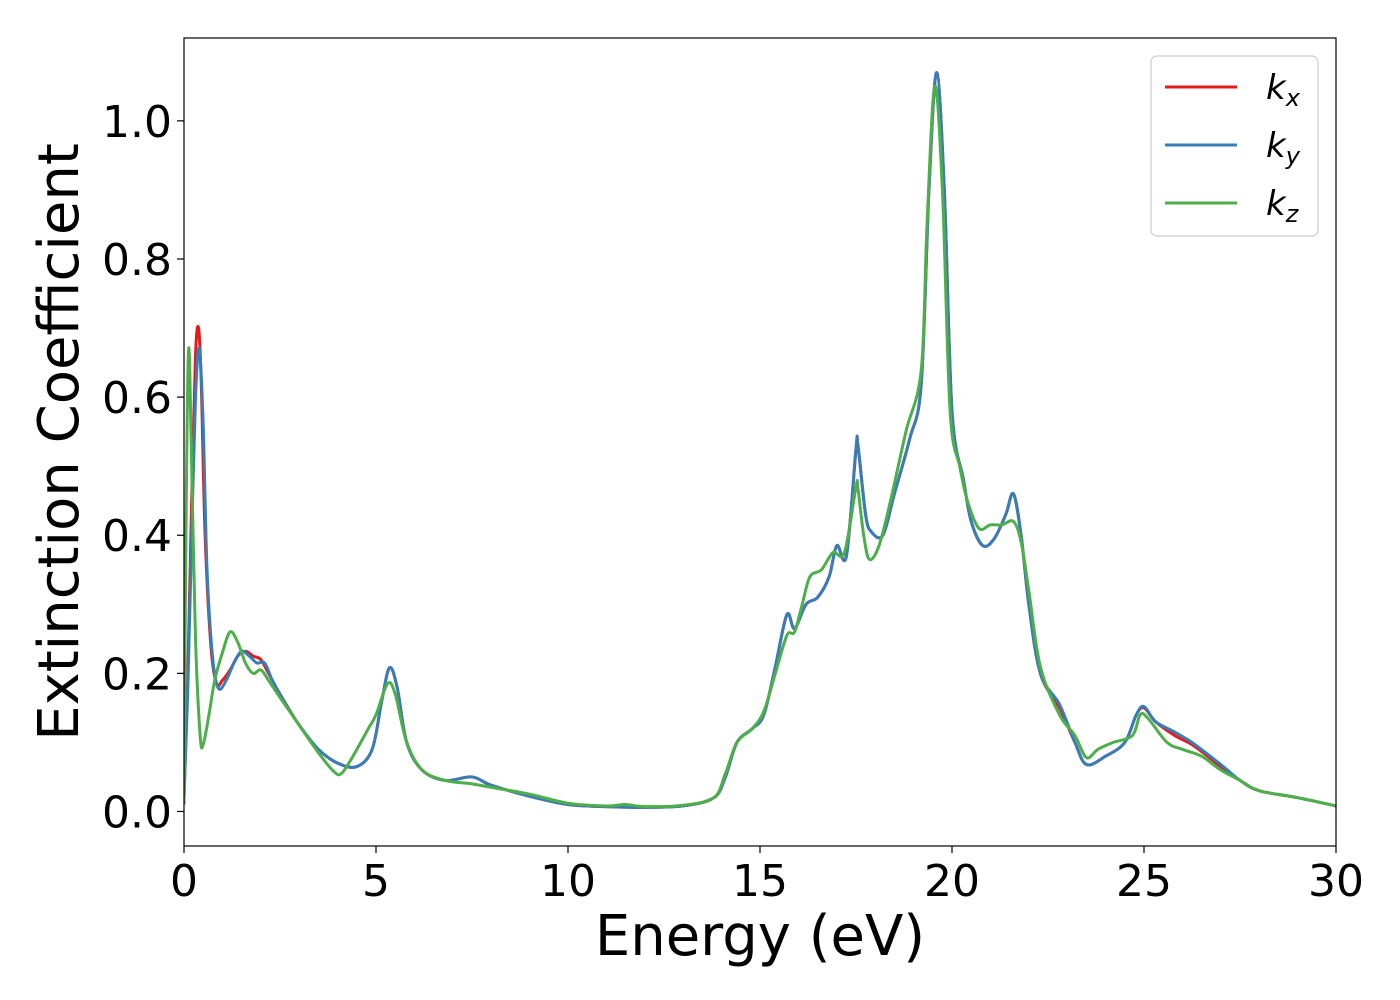 This screenshot has width=1400, height=1000. Describe the element at coordinates (1283, 148) in the screenshot. I see `legend-label-ky: ky` at that location.